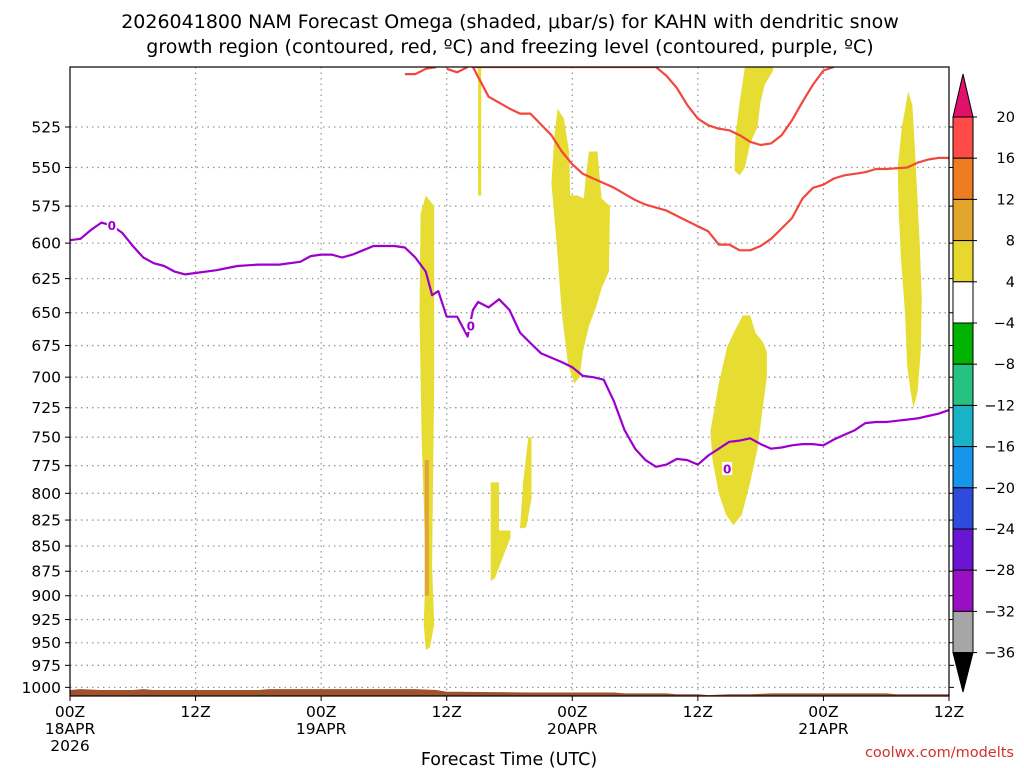  What do you see at coordinates (70, 712) in the screenshot?
I see `x-tick-label-0-0: 00Z` at bounding box center [70, 712].